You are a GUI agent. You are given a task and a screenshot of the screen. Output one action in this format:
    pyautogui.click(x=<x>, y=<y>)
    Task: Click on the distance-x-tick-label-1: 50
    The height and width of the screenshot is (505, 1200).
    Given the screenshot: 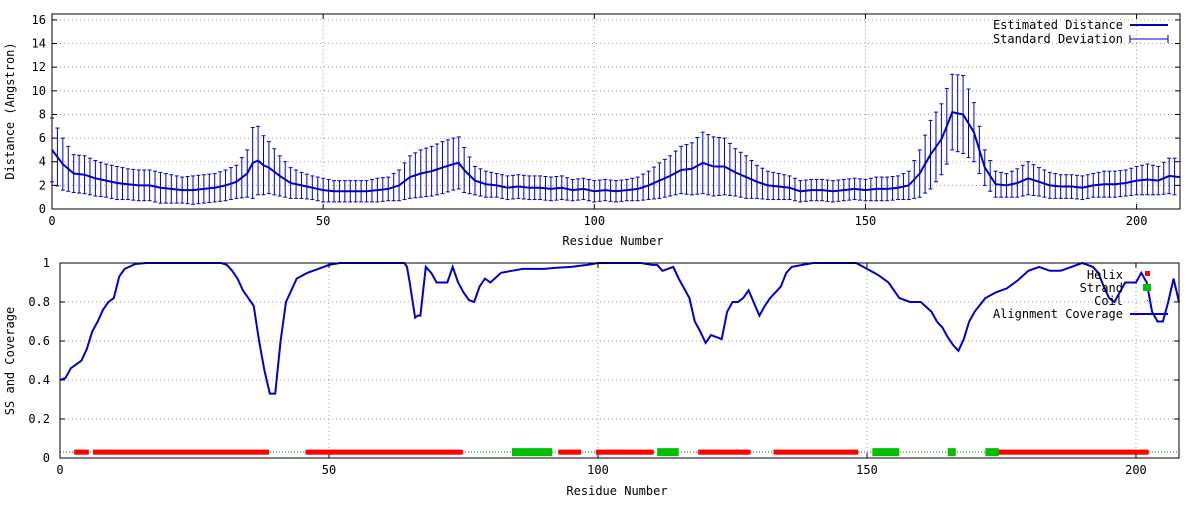 What is the action you would take?
    pyautogui.click(x=323, y=221)
    